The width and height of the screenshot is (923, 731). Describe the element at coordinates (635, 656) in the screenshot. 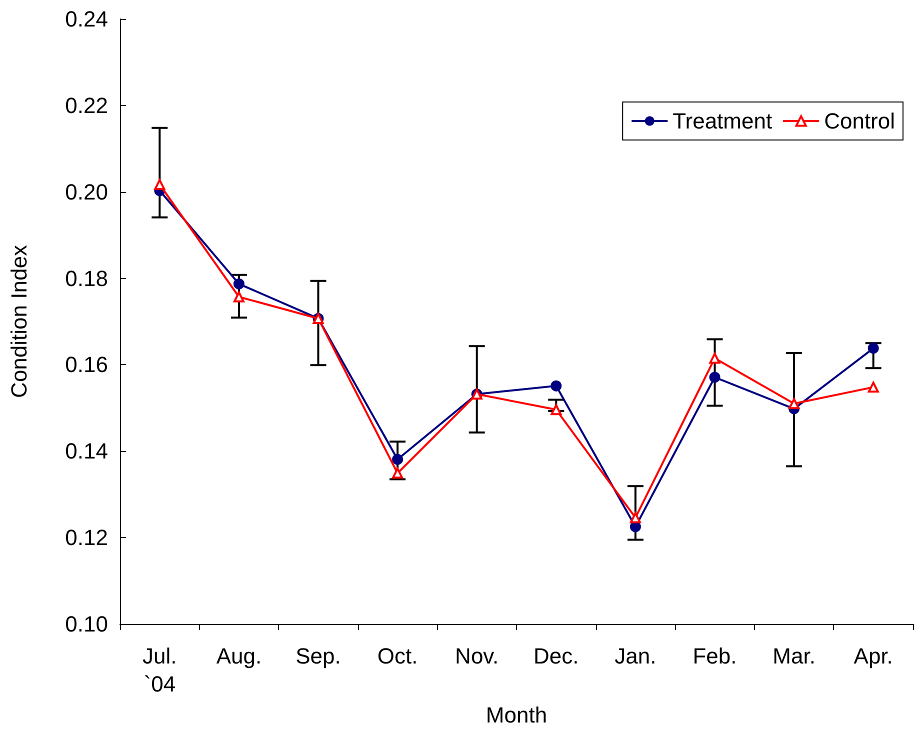

I see `x-tick-label: Jan.` at that location.